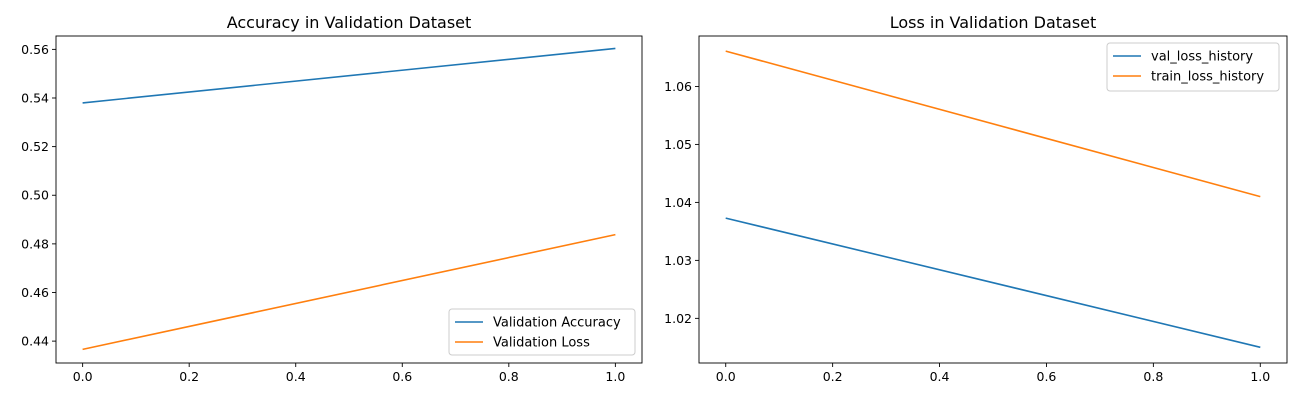  Describe the element at coordinates (678, 144) in the screenshot. I see `y-tick-label: 1.05` at that location.